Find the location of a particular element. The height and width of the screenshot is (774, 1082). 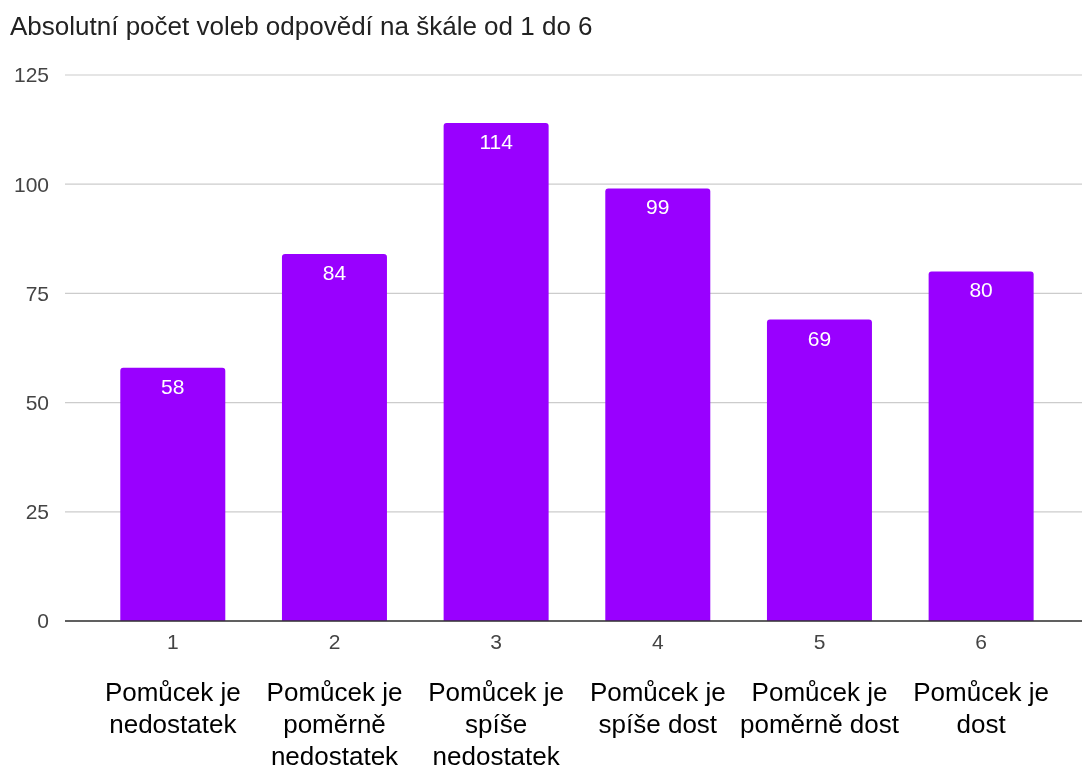

data-label: 84 is located at coordinates (334, 272).